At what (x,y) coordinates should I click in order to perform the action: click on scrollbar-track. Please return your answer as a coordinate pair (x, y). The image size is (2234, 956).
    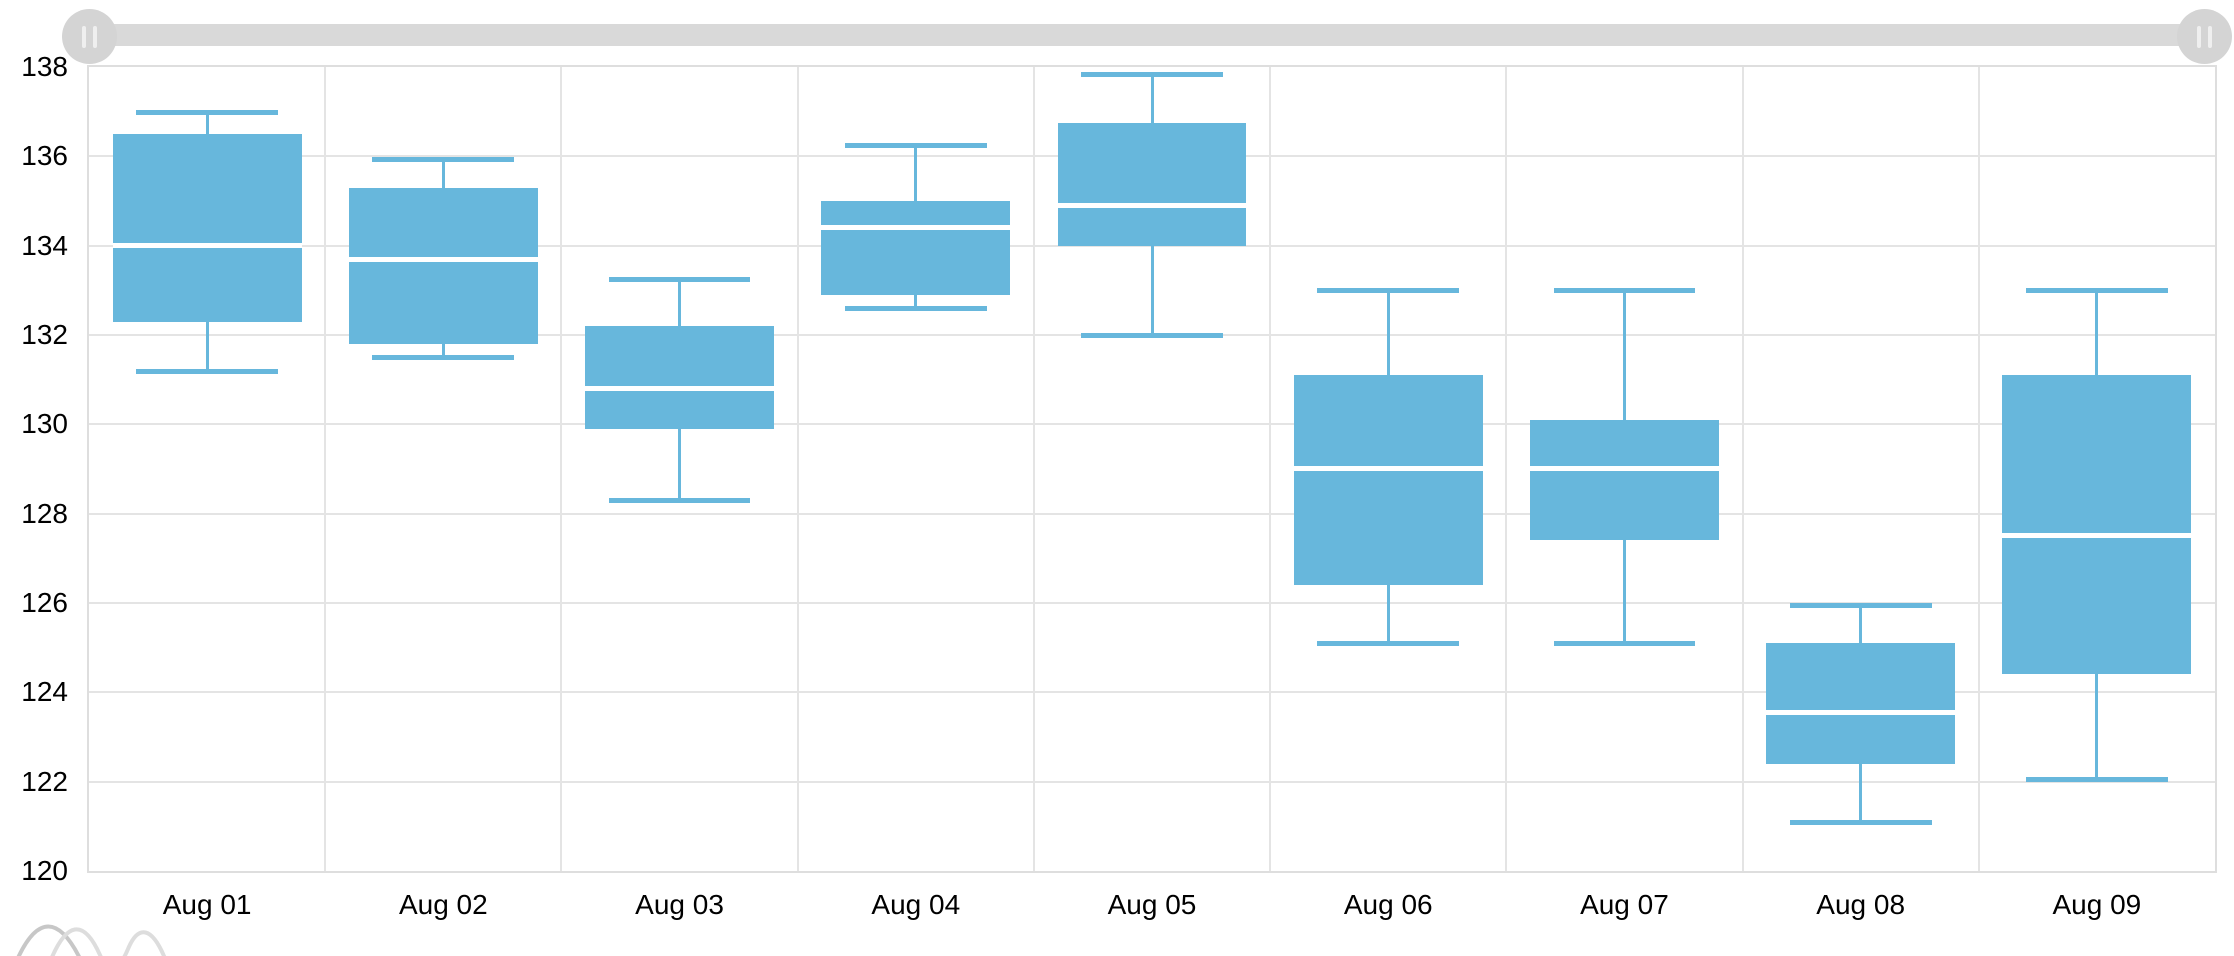
    Looking at the image, I should click on (1146, 35).